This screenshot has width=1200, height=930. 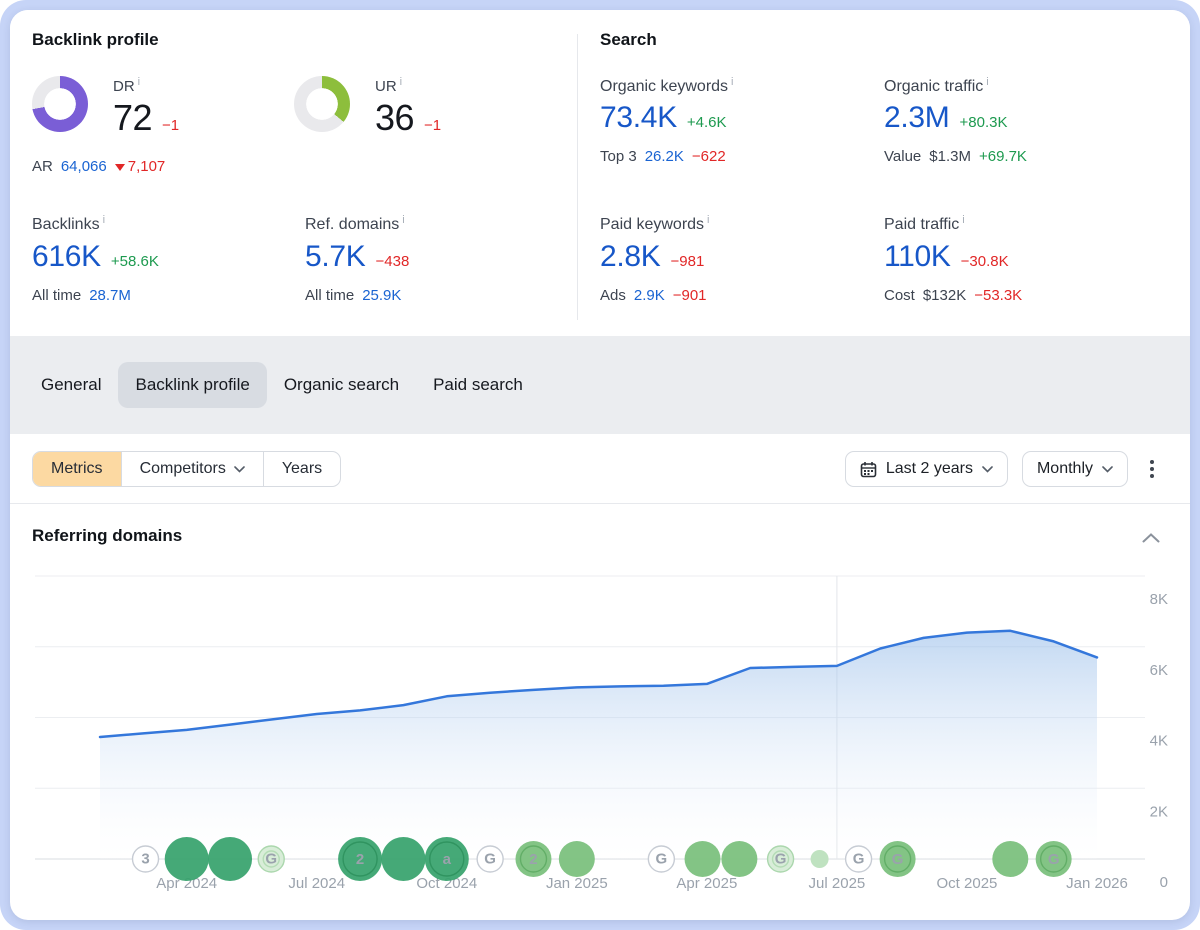 I want to click on paid-traffic-value: 110K, so click(x=917, y=256).